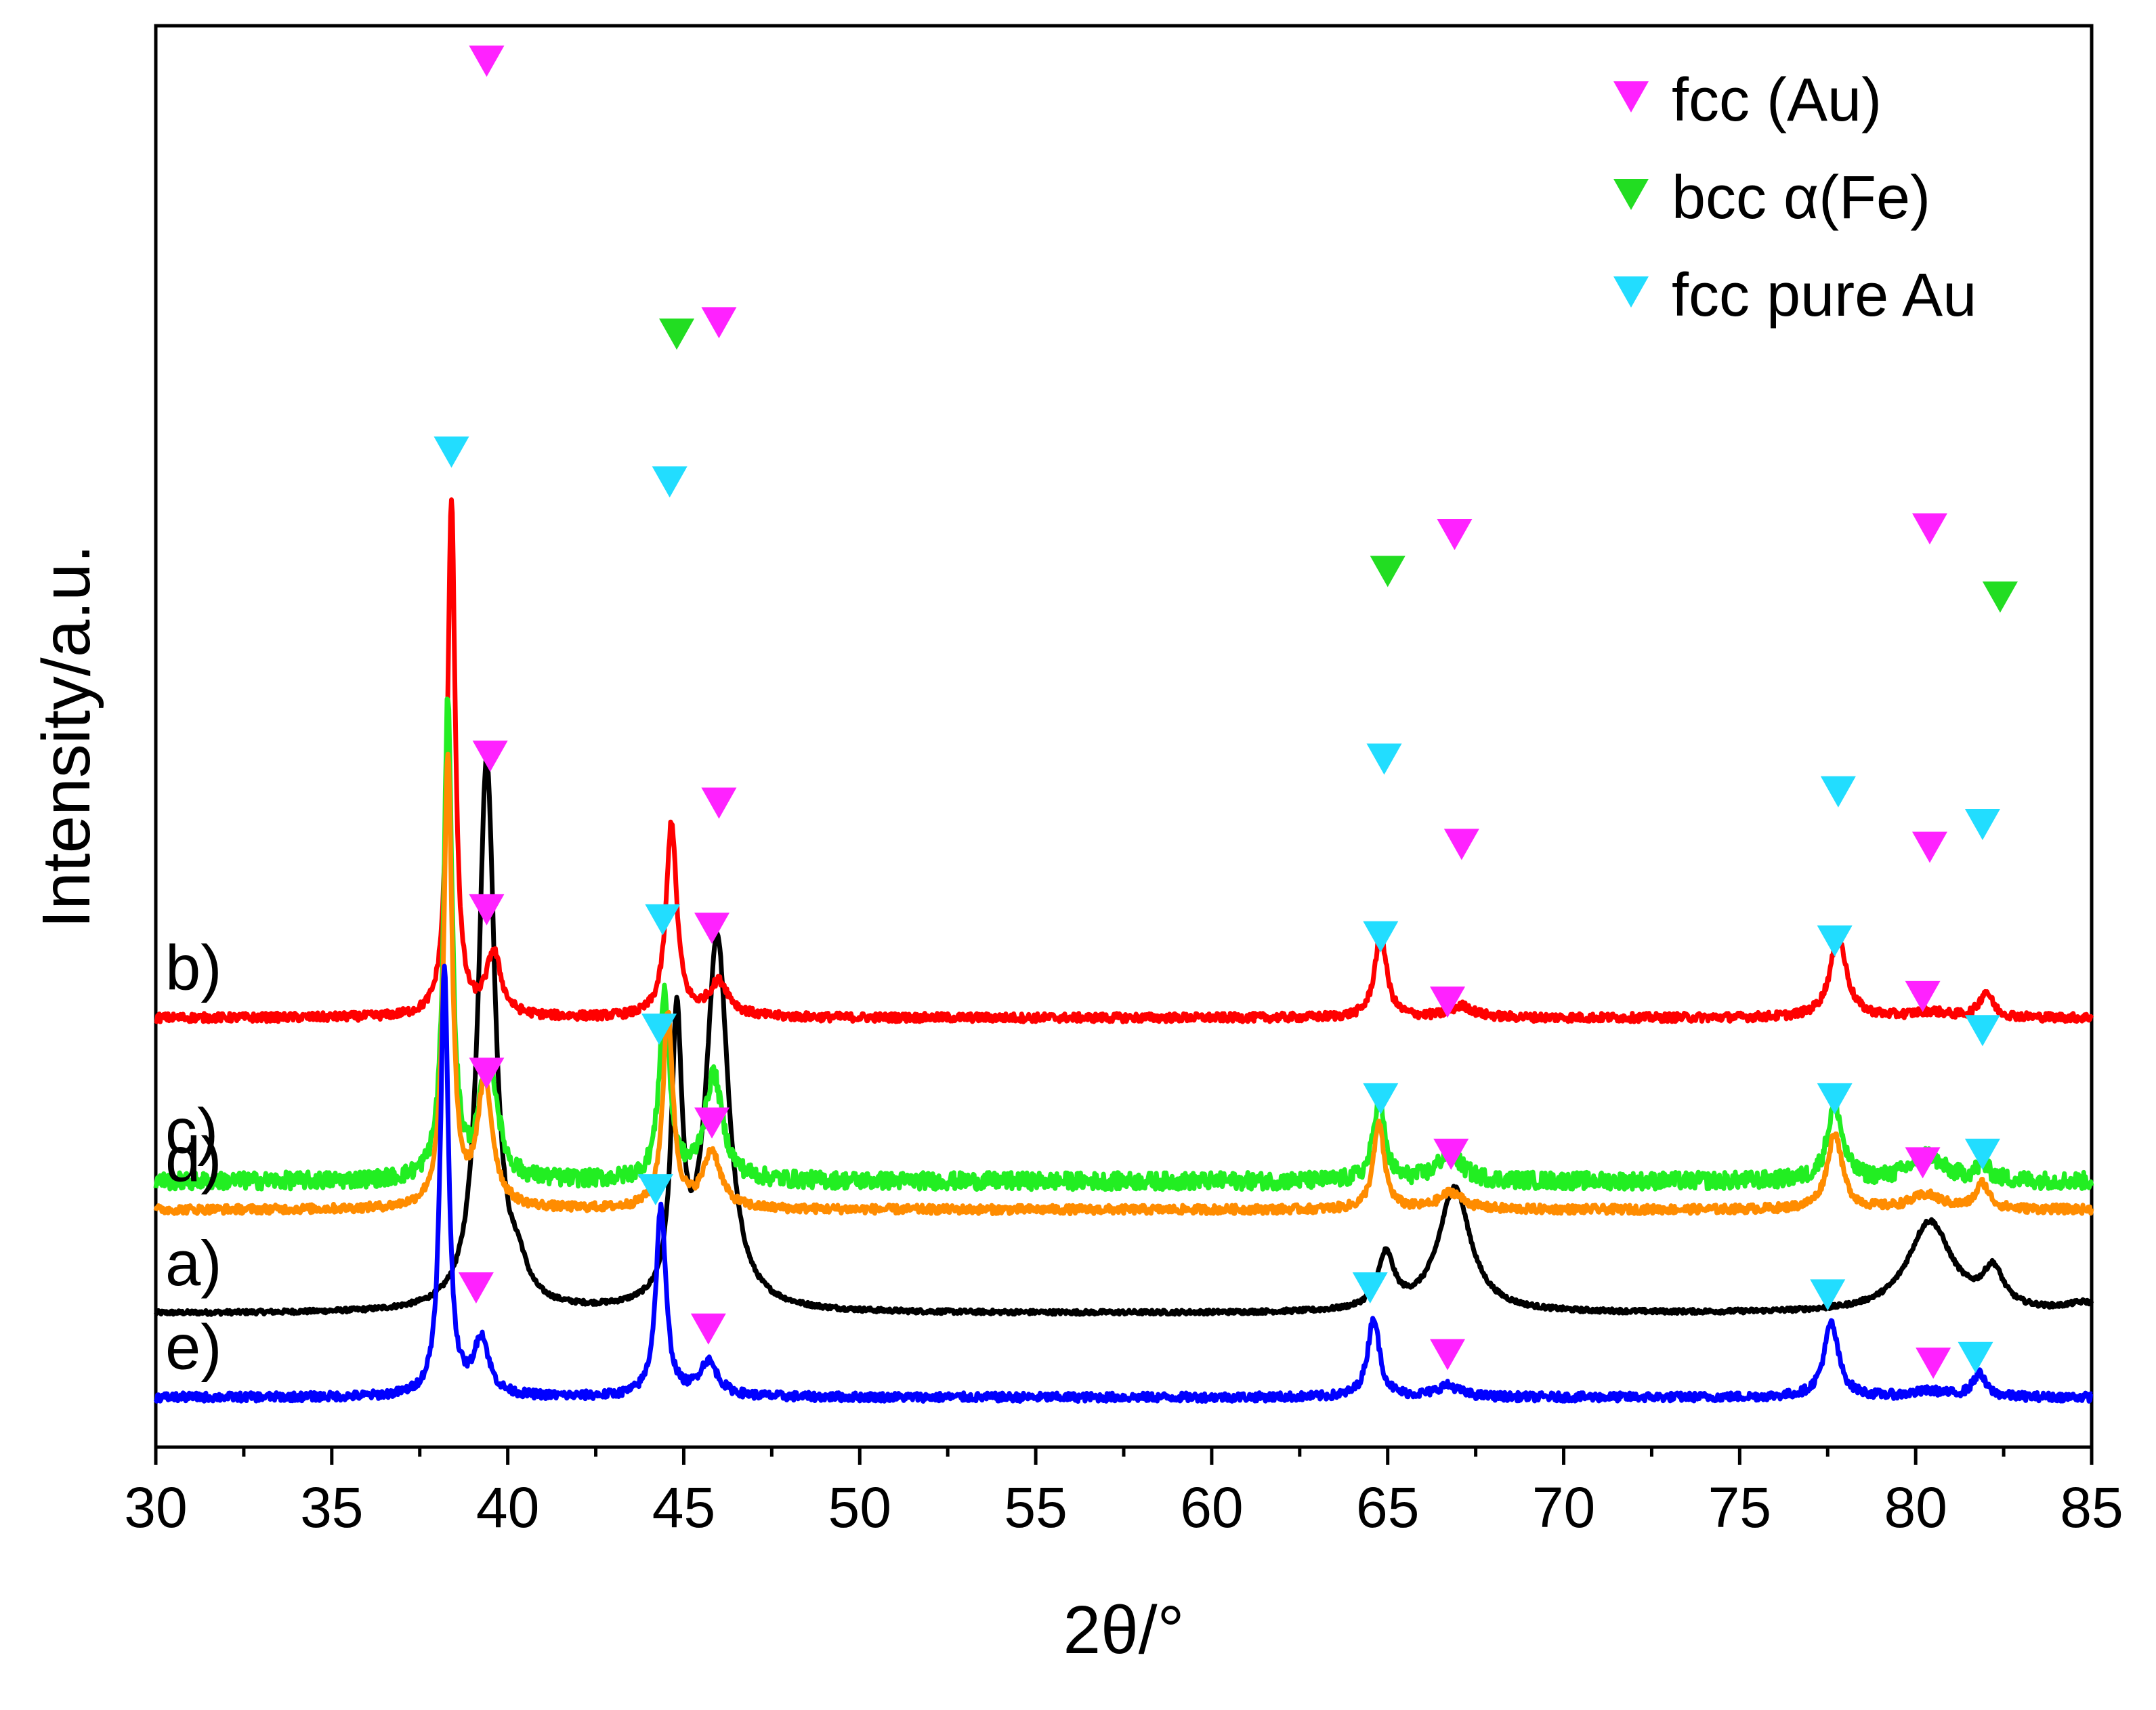  Describe the element at coordinates (1824, 295) in the screenshot. I see `legend-label-fcc-pure-au: fcc pure Au` at that location.